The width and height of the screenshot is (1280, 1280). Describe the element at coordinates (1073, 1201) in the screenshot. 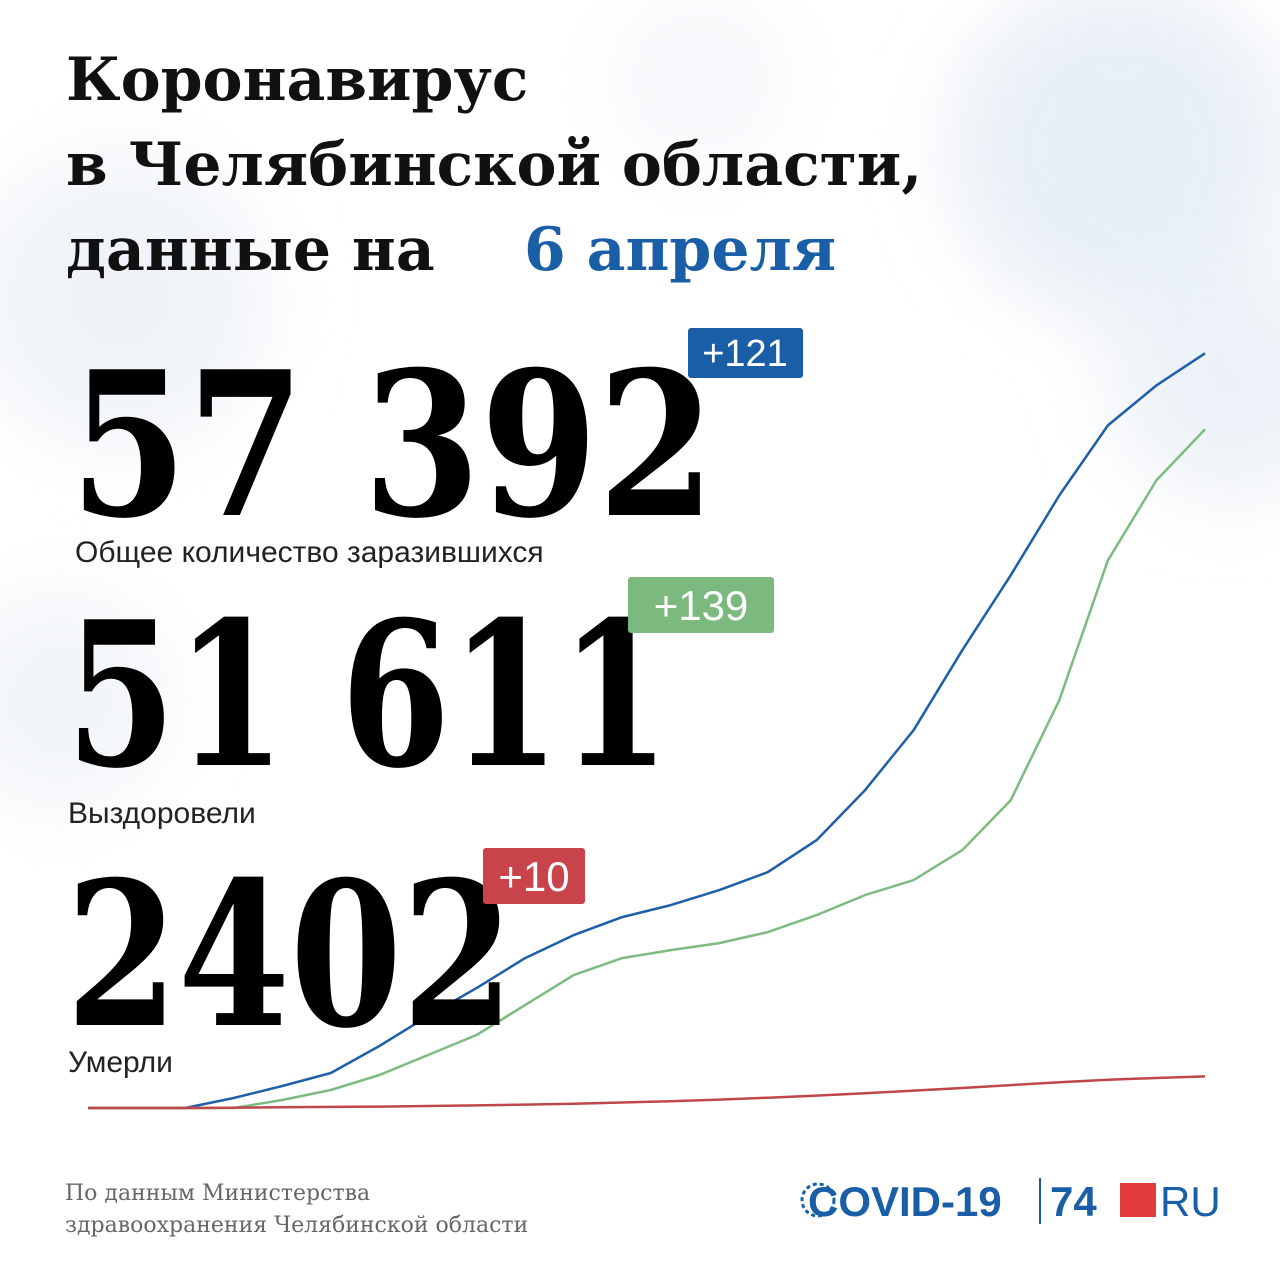

I see `logo-site-number: 74` at that location.